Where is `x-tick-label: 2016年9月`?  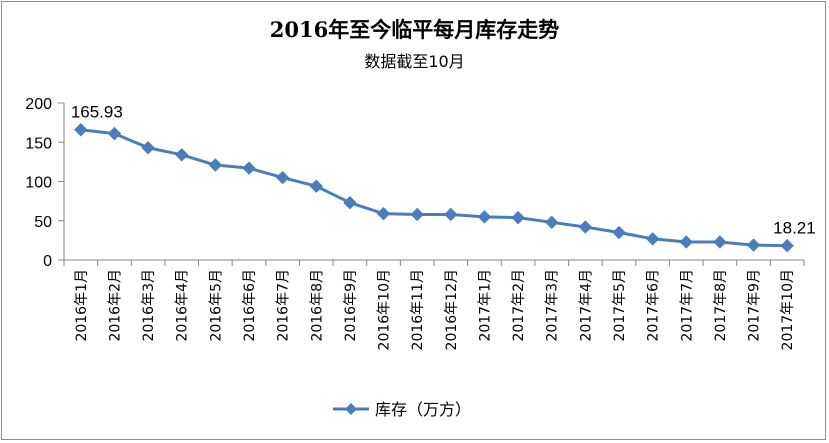
x-tick-label: 2016年9月 is located at coordinates (351, 305).